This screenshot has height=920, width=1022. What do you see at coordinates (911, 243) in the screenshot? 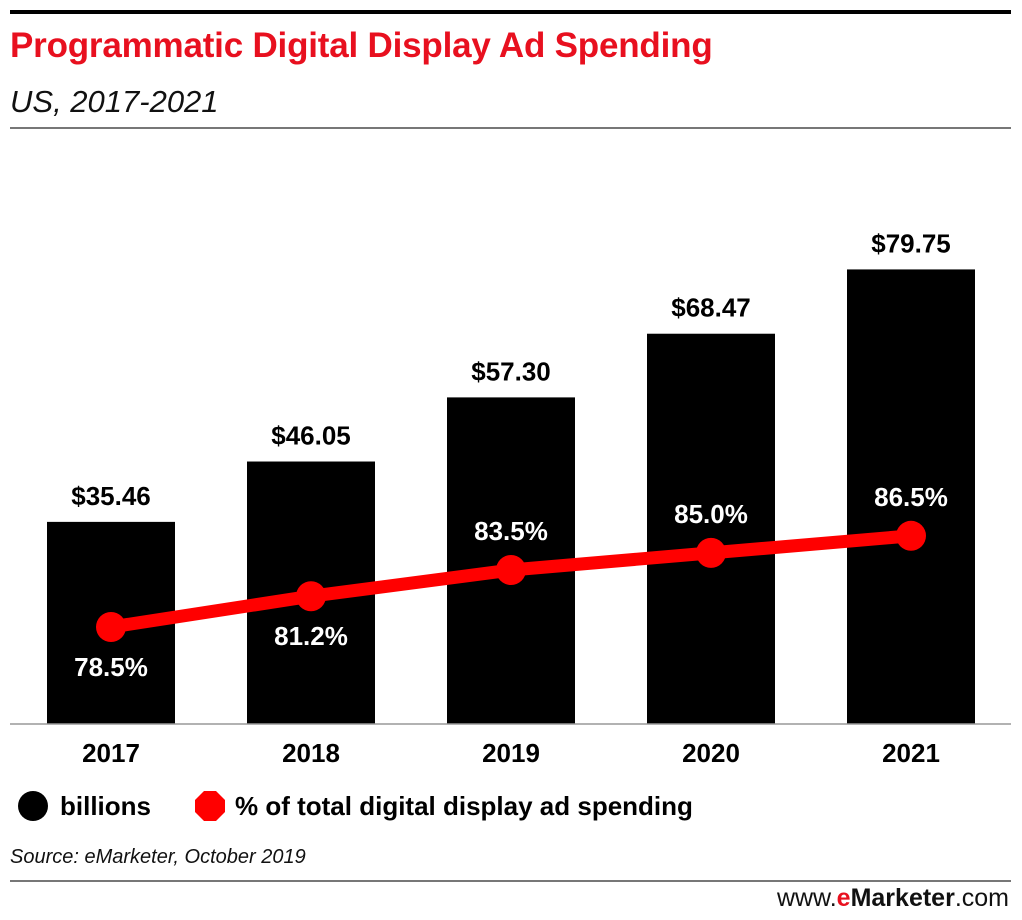
I see `bar-value-label-2021: $79.75` at bounding box center [911, 243].